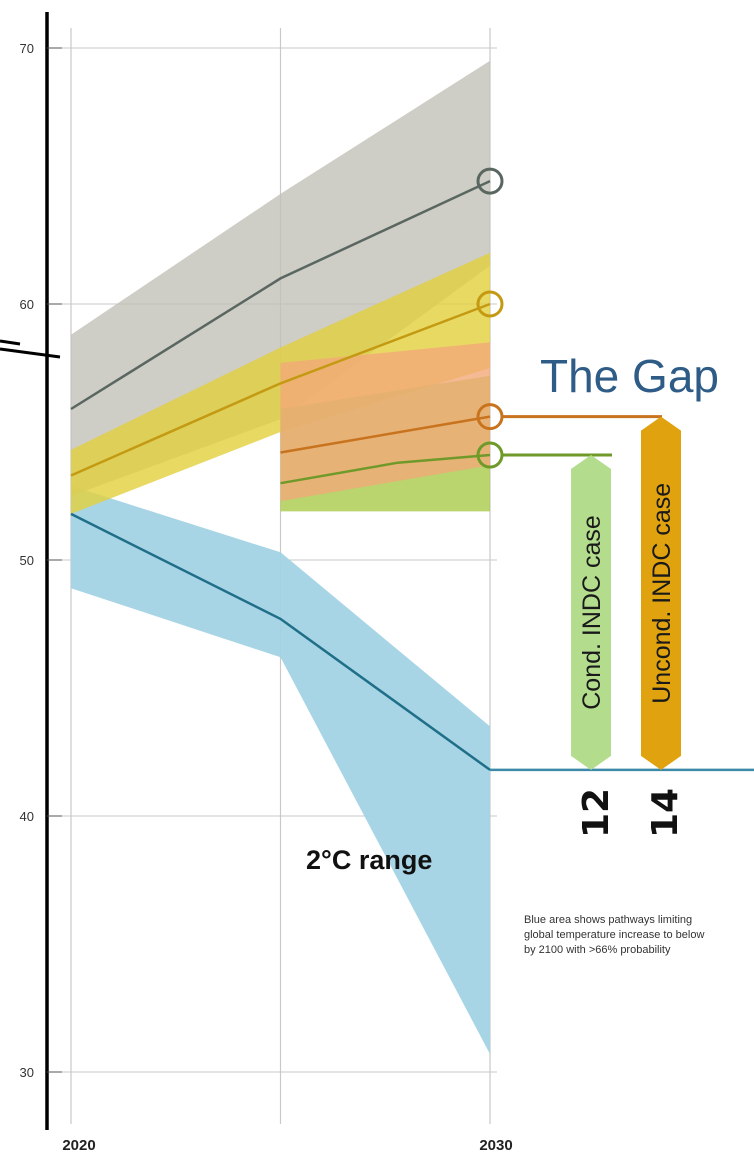  I want to click on gap-layer, so click(622, 593).